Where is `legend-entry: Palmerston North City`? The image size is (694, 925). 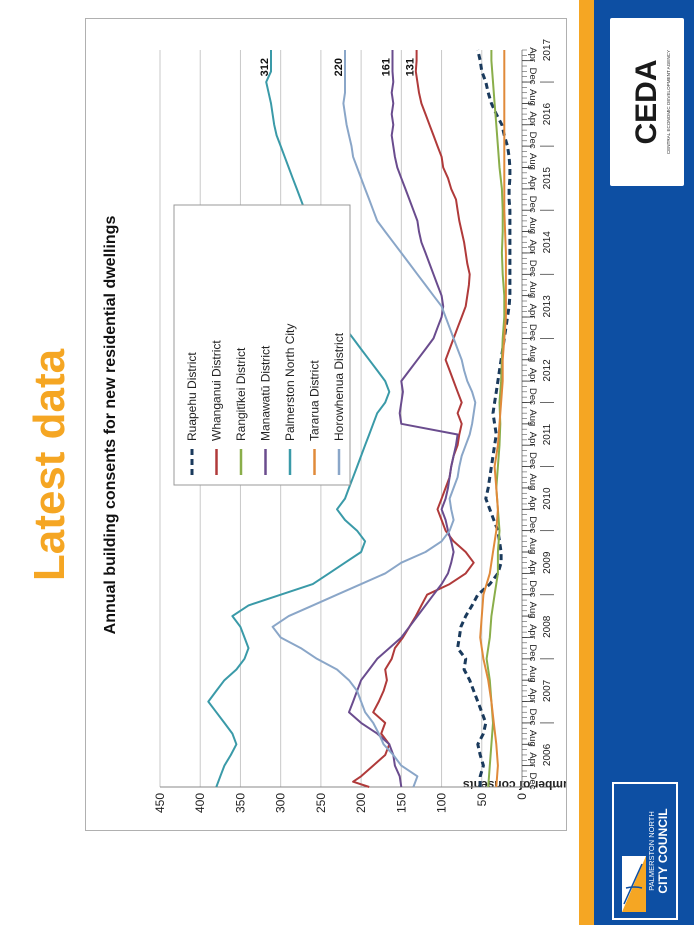
legend-entry: Palmerston North City is located at coordinates (290, 382).